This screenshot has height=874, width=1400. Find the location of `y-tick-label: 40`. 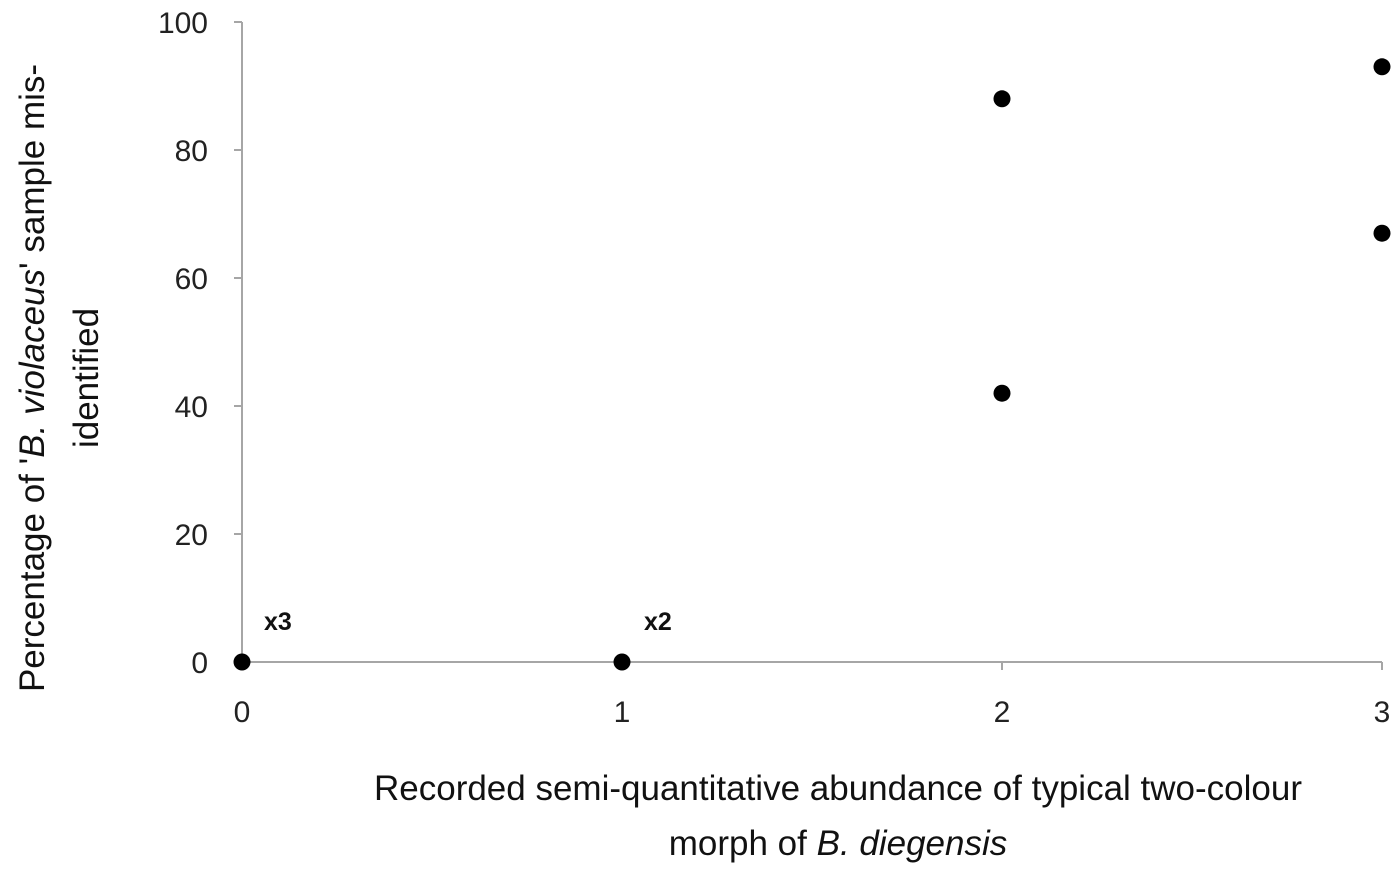

y-tick-label: 40 is located at coordinates (191, 407).